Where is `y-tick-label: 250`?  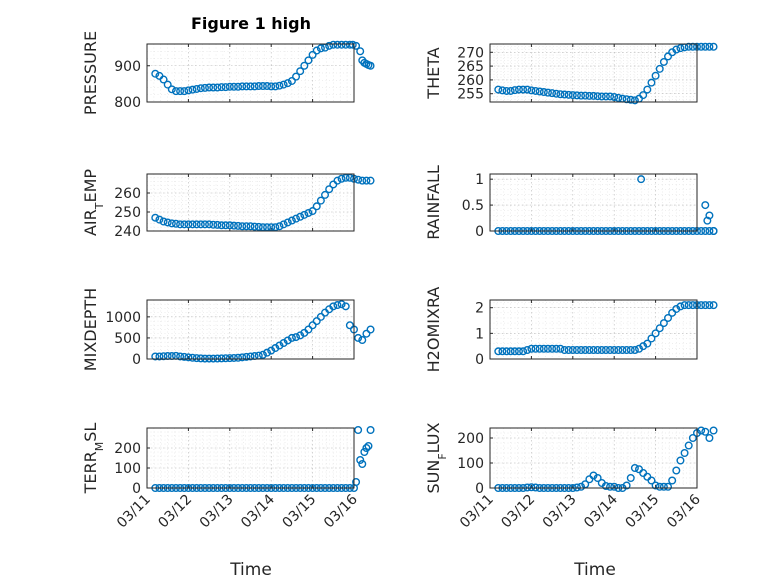 y-tick-label: 250 is located at coordinates (127, 213).